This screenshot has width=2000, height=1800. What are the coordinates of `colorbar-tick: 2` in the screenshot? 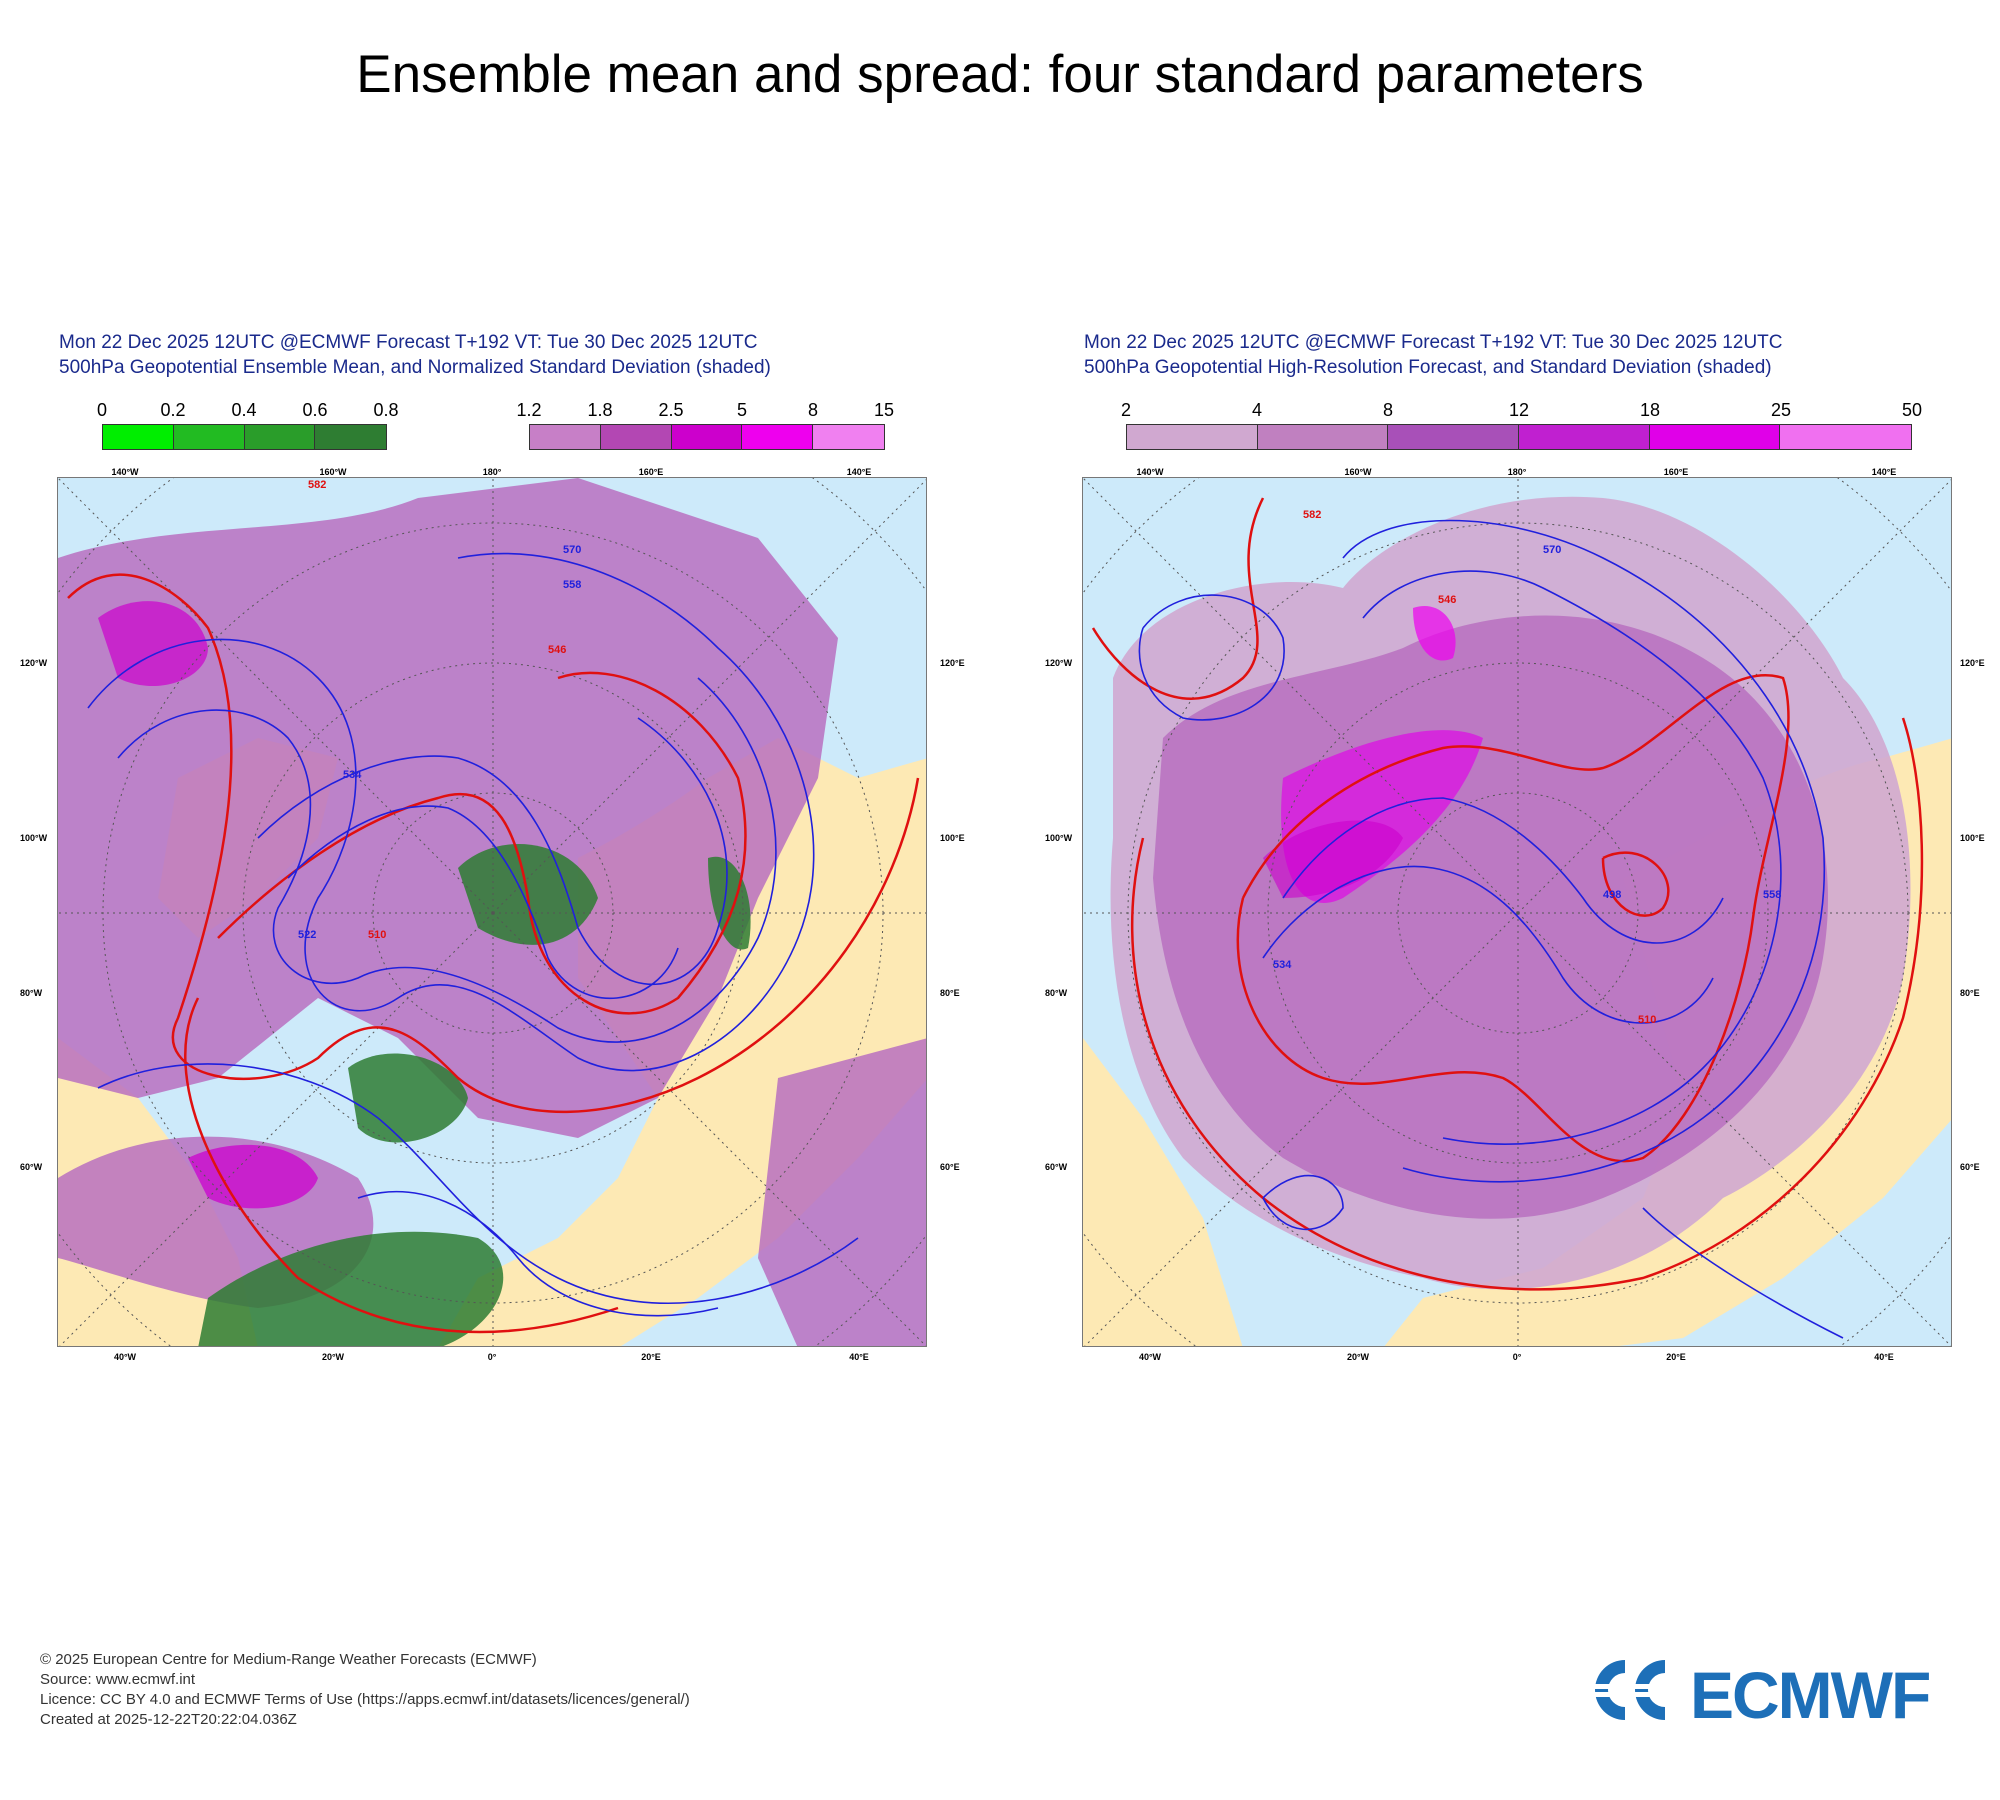 It's located at (1126, 410).